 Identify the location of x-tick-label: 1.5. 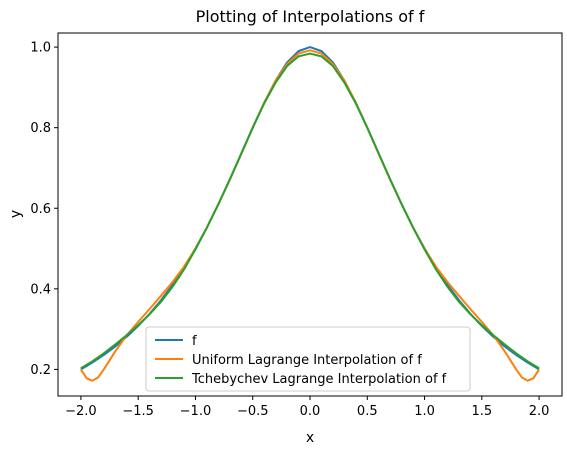
(481, 411).